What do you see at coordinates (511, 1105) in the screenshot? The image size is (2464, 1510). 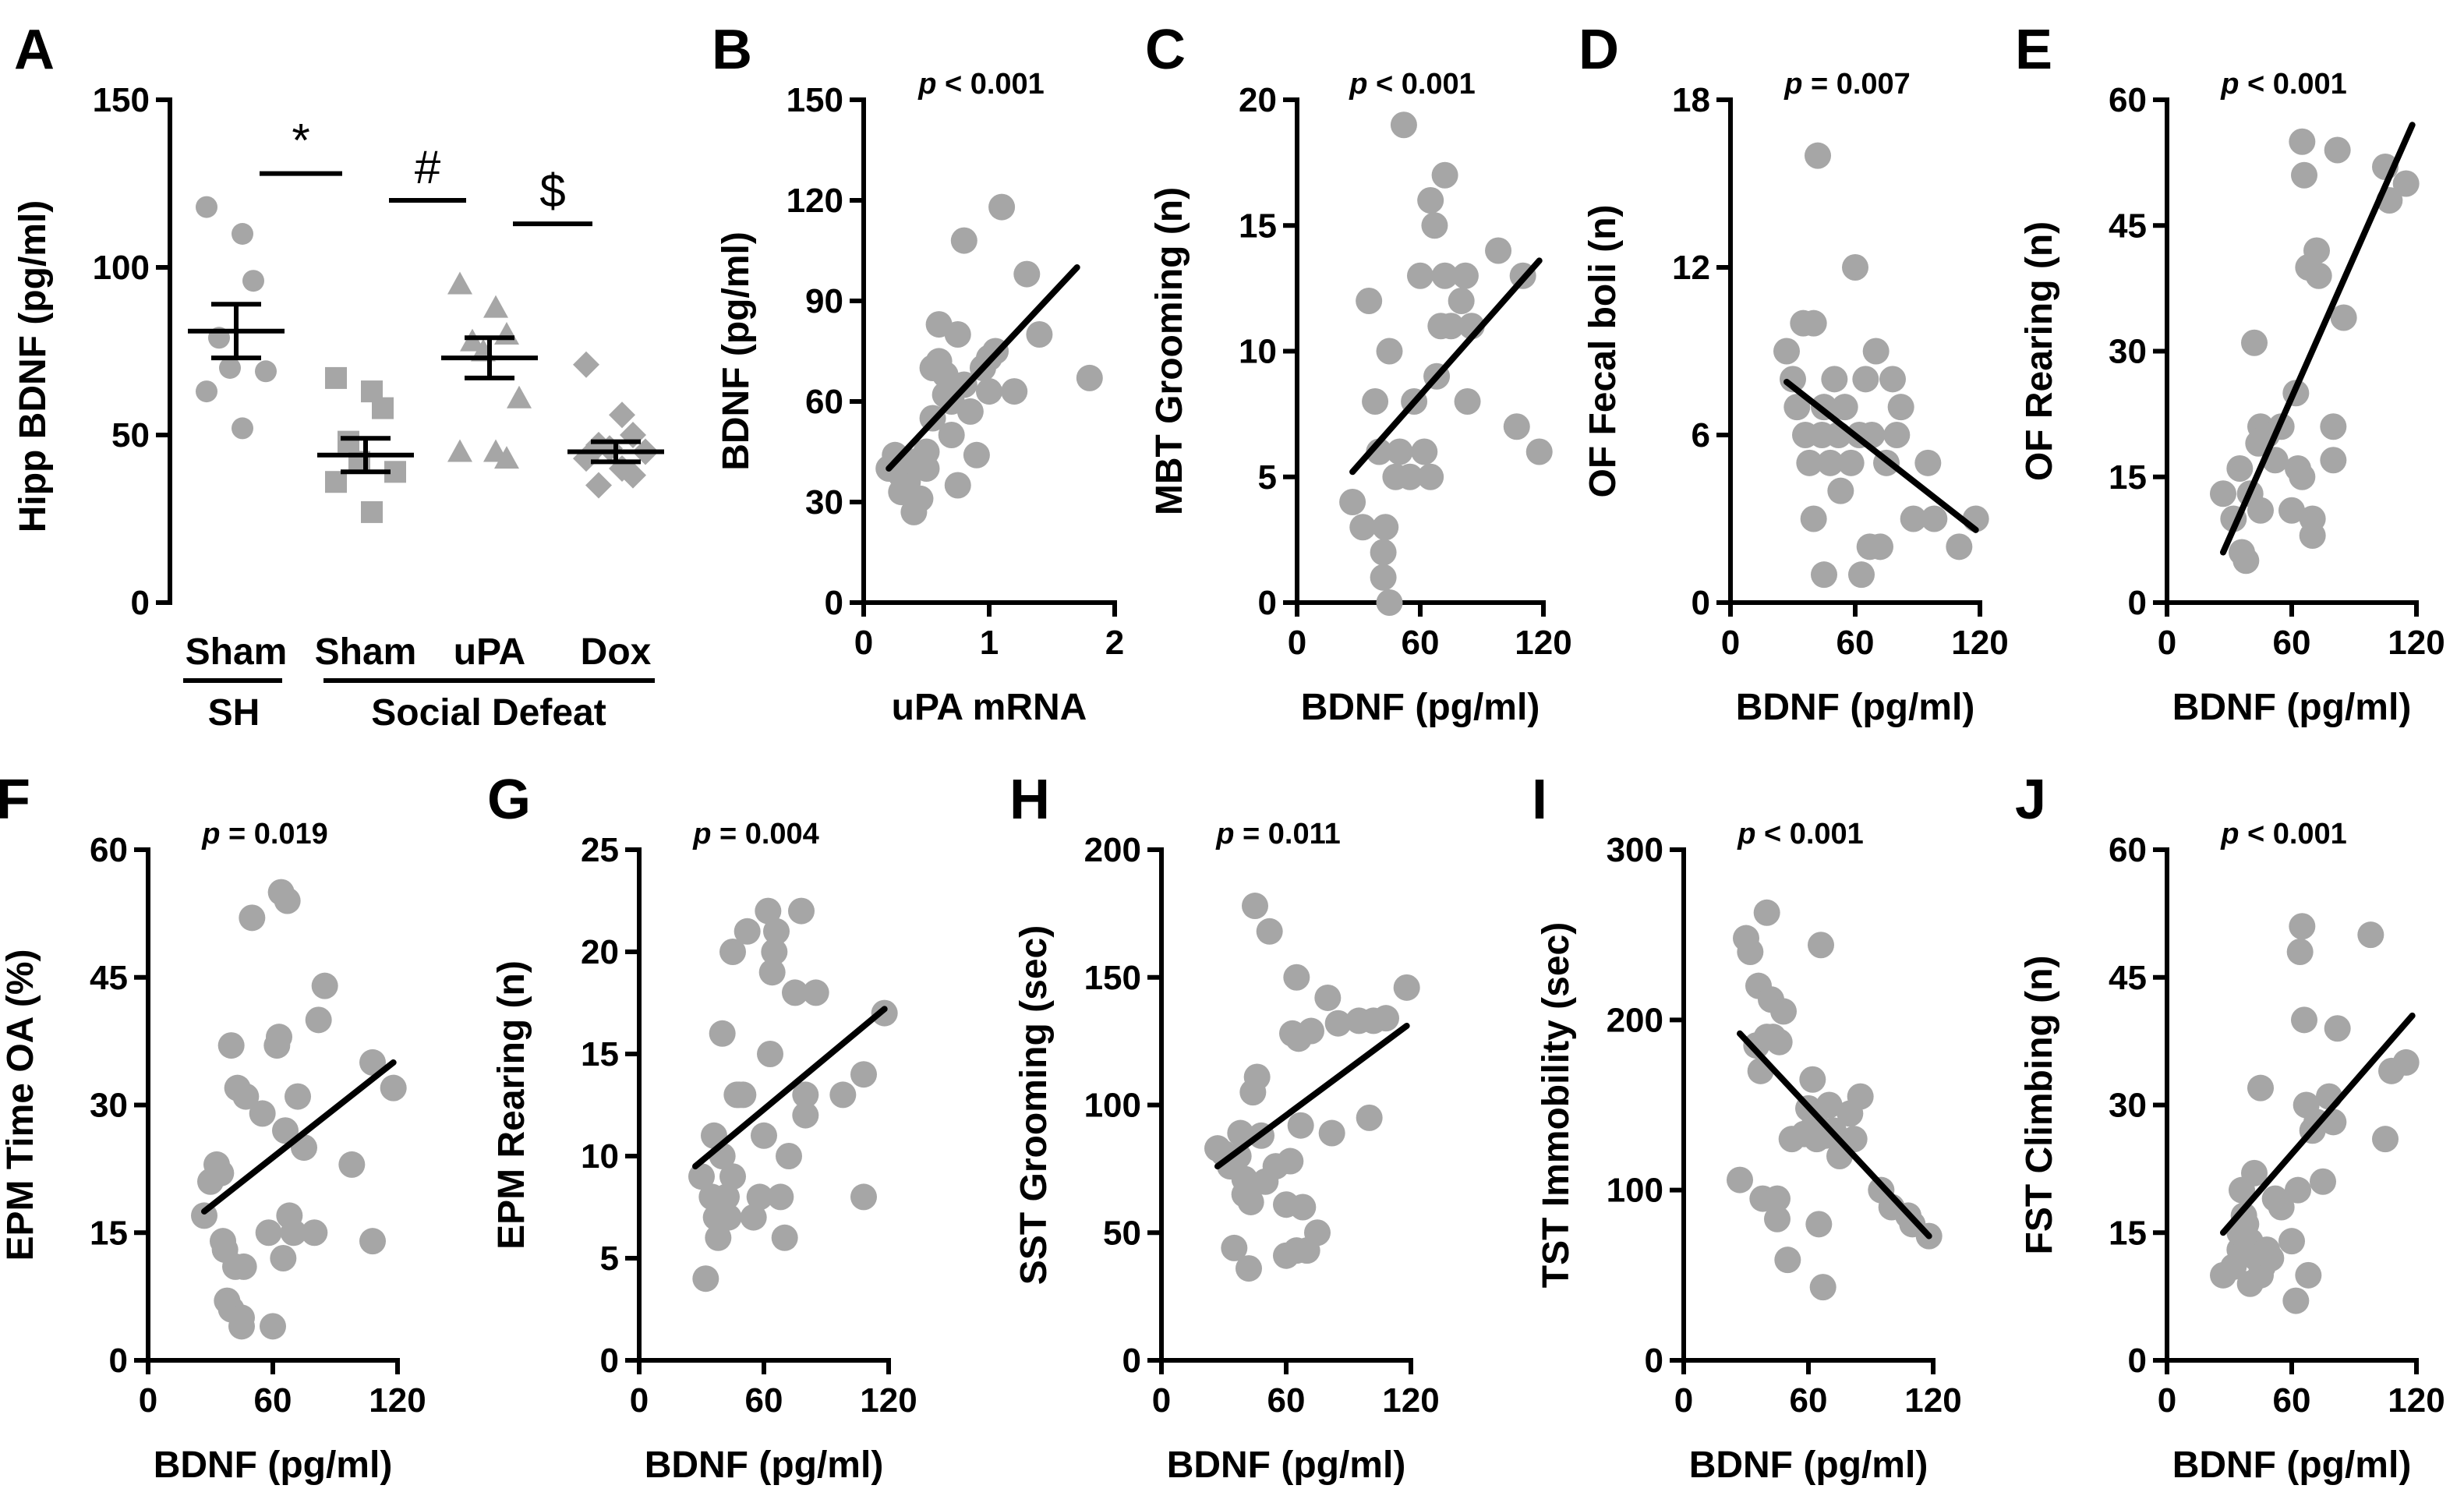 I see `panel-g-y-axis-label: EPM Rearing (n)` at bounding box center [511, 1105].